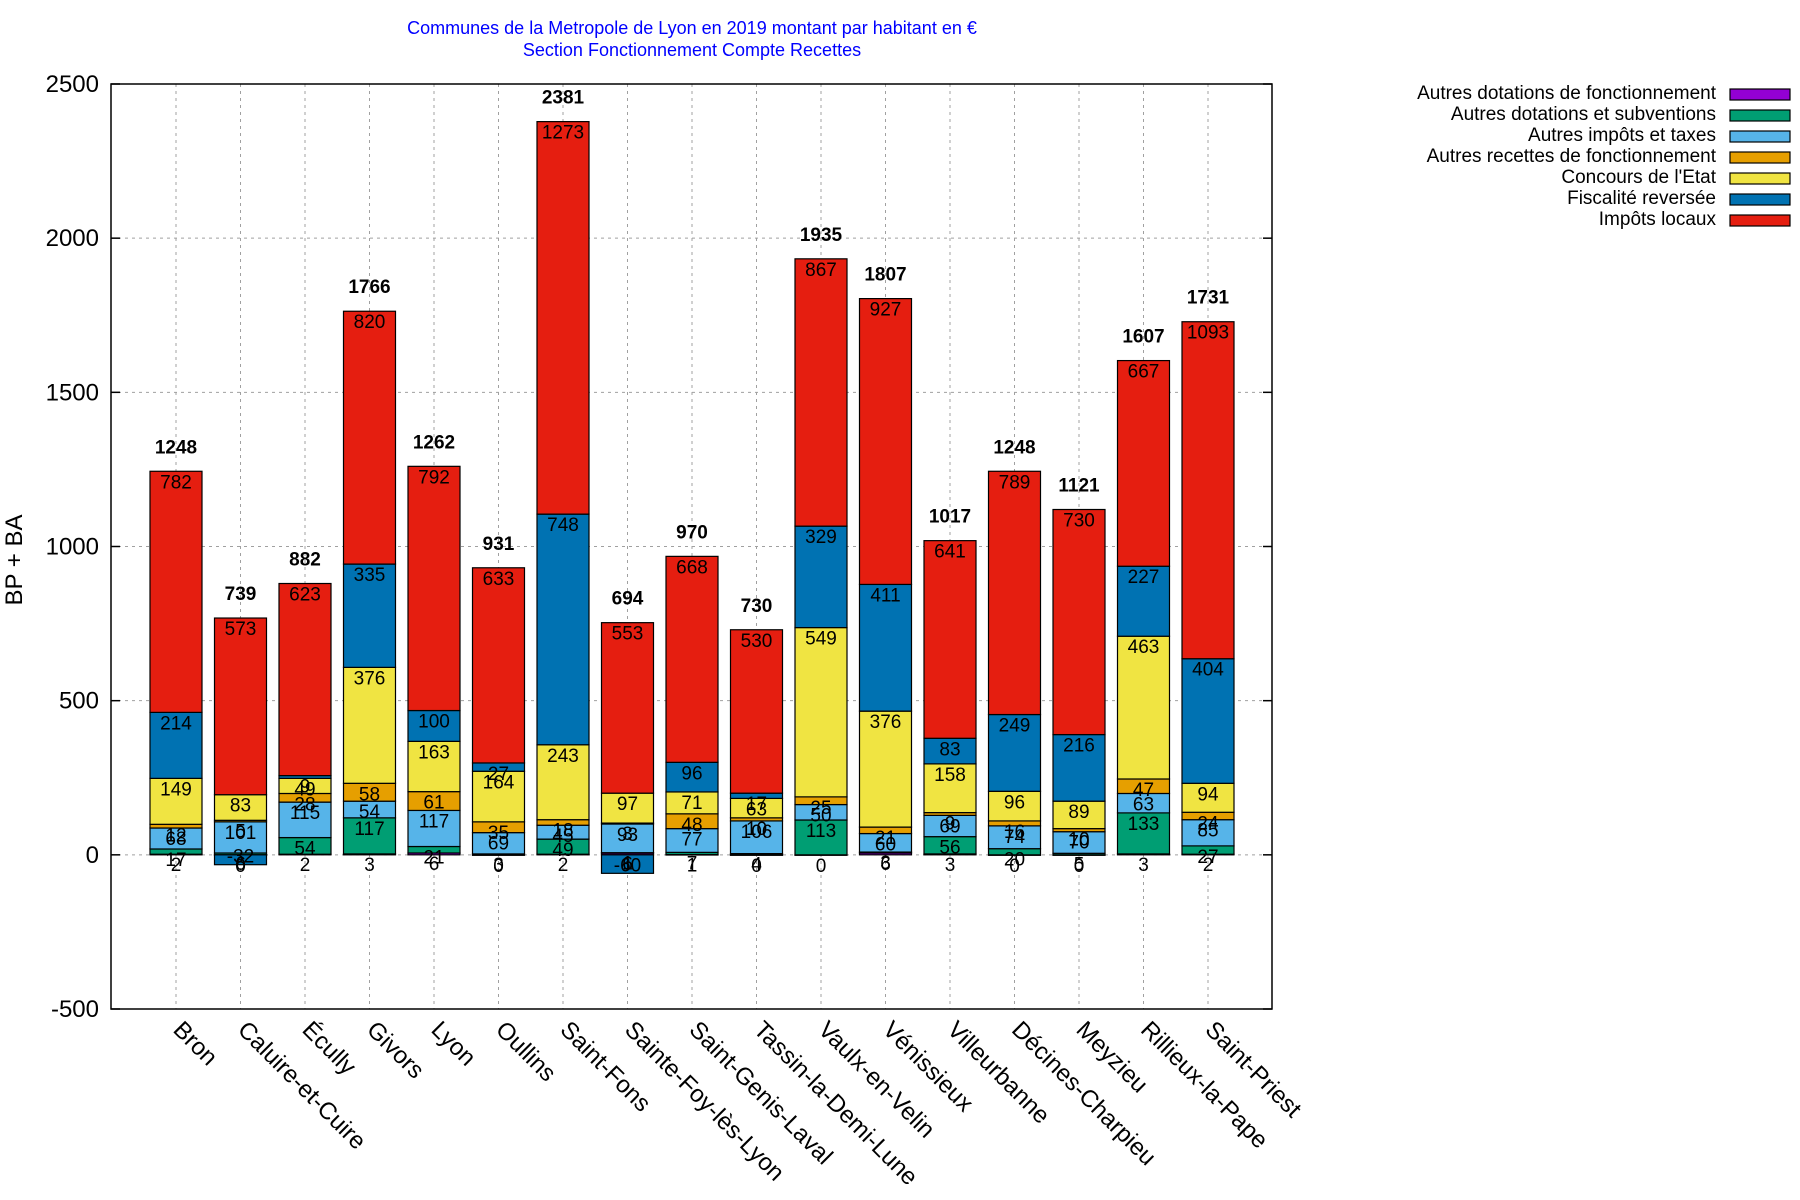 The image size is (1800, 1200). I want to click on segment-value-label: 10, so click(1078, 840).